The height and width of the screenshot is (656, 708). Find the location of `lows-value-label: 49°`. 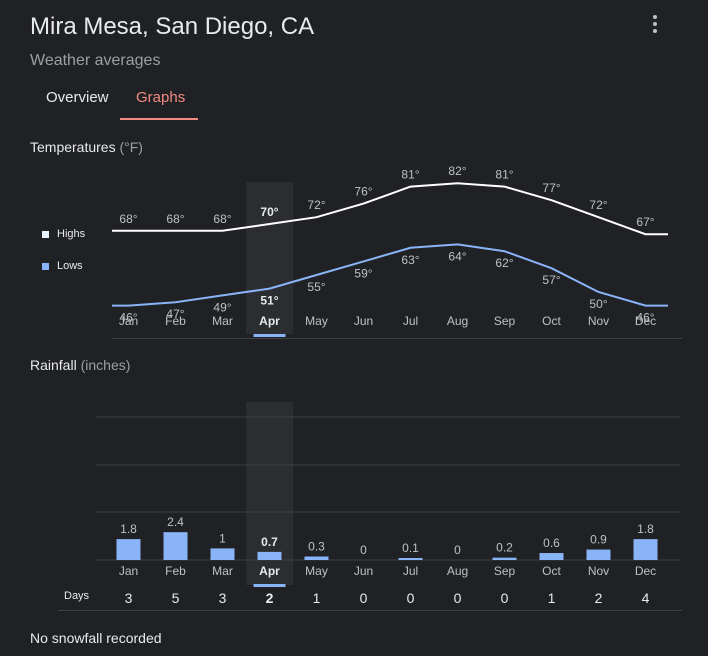

lows-value-label: 49° is located at coordinates (222, 307).